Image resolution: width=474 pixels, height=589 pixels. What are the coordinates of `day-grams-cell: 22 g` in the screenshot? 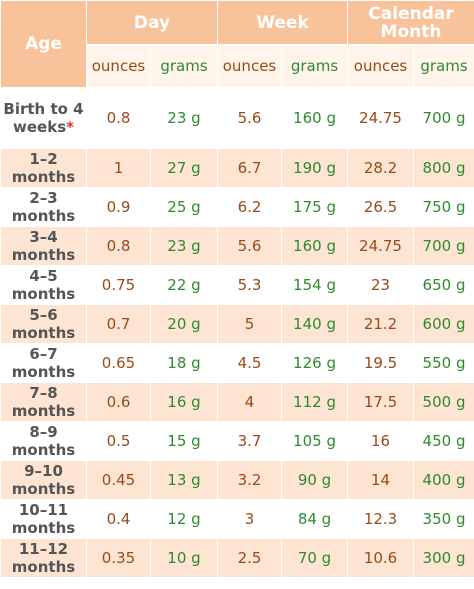 It's located at (184, 285).